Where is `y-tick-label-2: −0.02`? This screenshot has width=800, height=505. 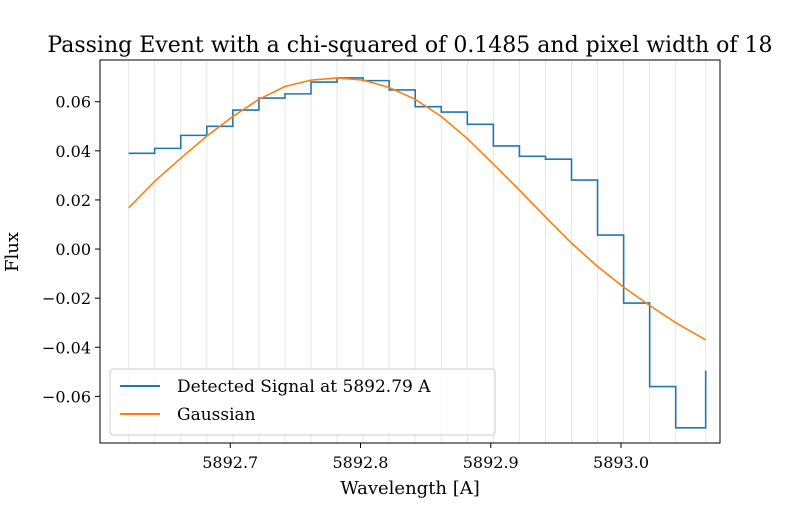 y-tick-label-2: −0.02 is located at coordinates (66, 298).